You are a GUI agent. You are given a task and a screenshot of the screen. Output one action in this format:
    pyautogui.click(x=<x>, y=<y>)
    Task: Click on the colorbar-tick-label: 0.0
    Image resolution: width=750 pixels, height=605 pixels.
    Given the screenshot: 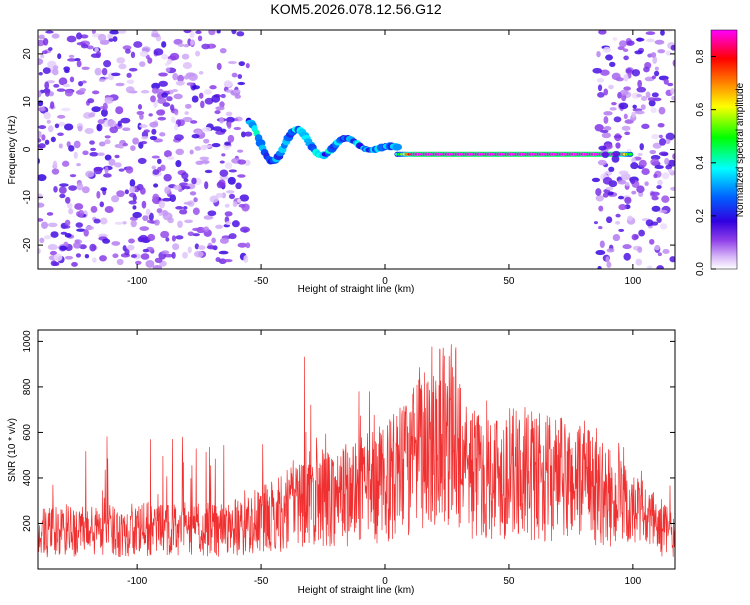 What is the action you would take?
    pyautogui.click(x=700, y=269)
    